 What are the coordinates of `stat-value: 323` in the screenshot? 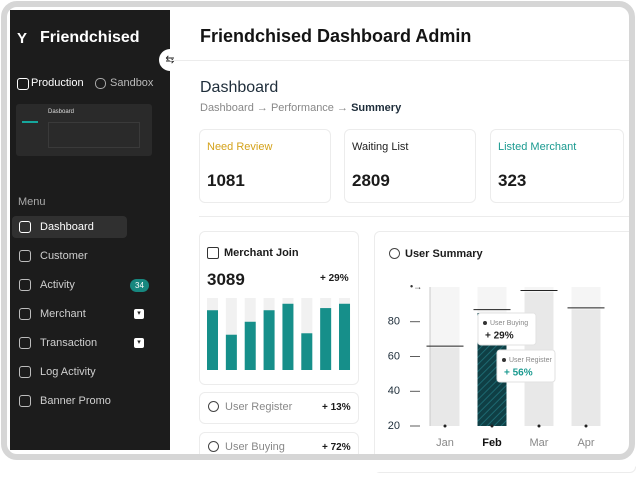 It's located at (512, 180).